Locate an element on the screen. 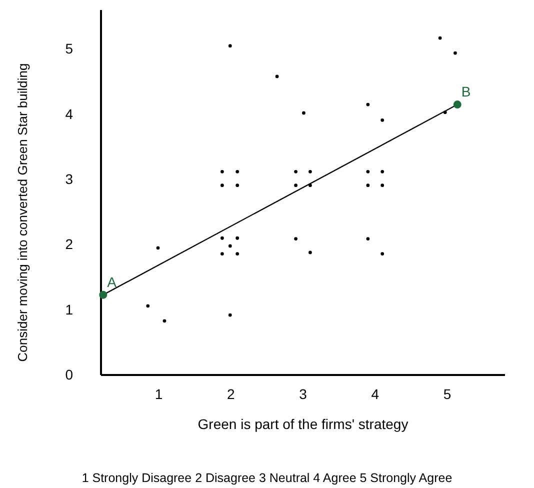 Image resolution: width=534 pixels, height=488 pixels. y-tick-label: 0 is located at coordinates (69, 374).